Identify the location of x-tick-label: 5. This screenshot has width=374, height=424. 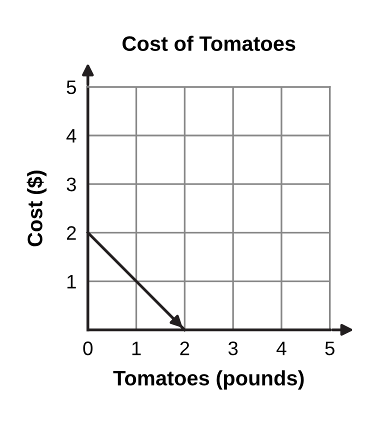
(329, 349).